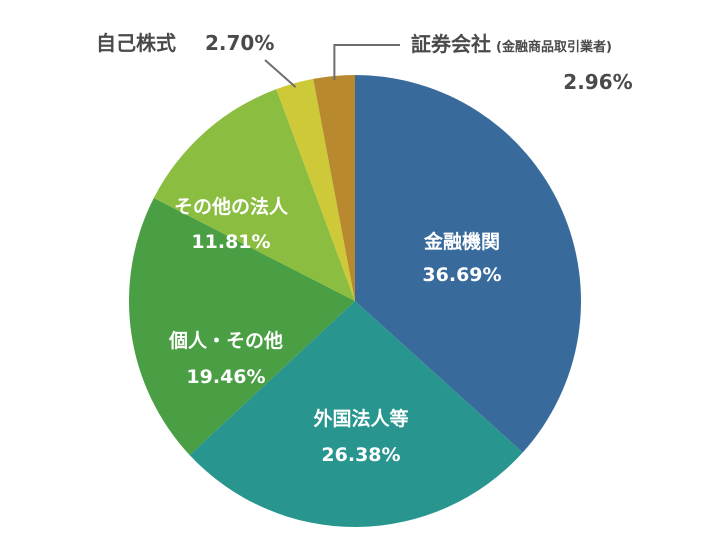 The height and width of the screenshot is (554, 710). What do you see at coordinates (230, 242) in the screenshot?
I see `slice-value-sonota-hojin: 11.81%` at bounding box center [230, 242].